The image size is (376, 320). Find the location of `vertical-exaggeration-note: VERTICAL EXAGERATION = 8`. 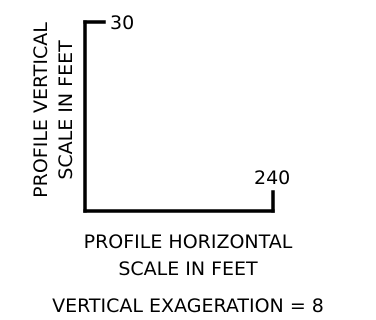

vertical-exaggeration-note: VERTICAL EXAGERATION = 8 is located at coordinates (188, 306).